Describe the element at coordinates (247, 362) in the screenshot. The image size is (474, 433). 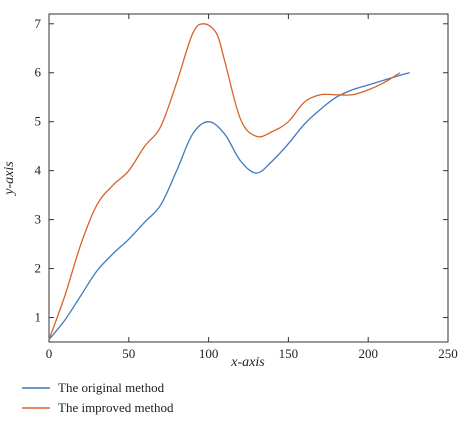
I see `x-axis-title: x-axis` at that location.